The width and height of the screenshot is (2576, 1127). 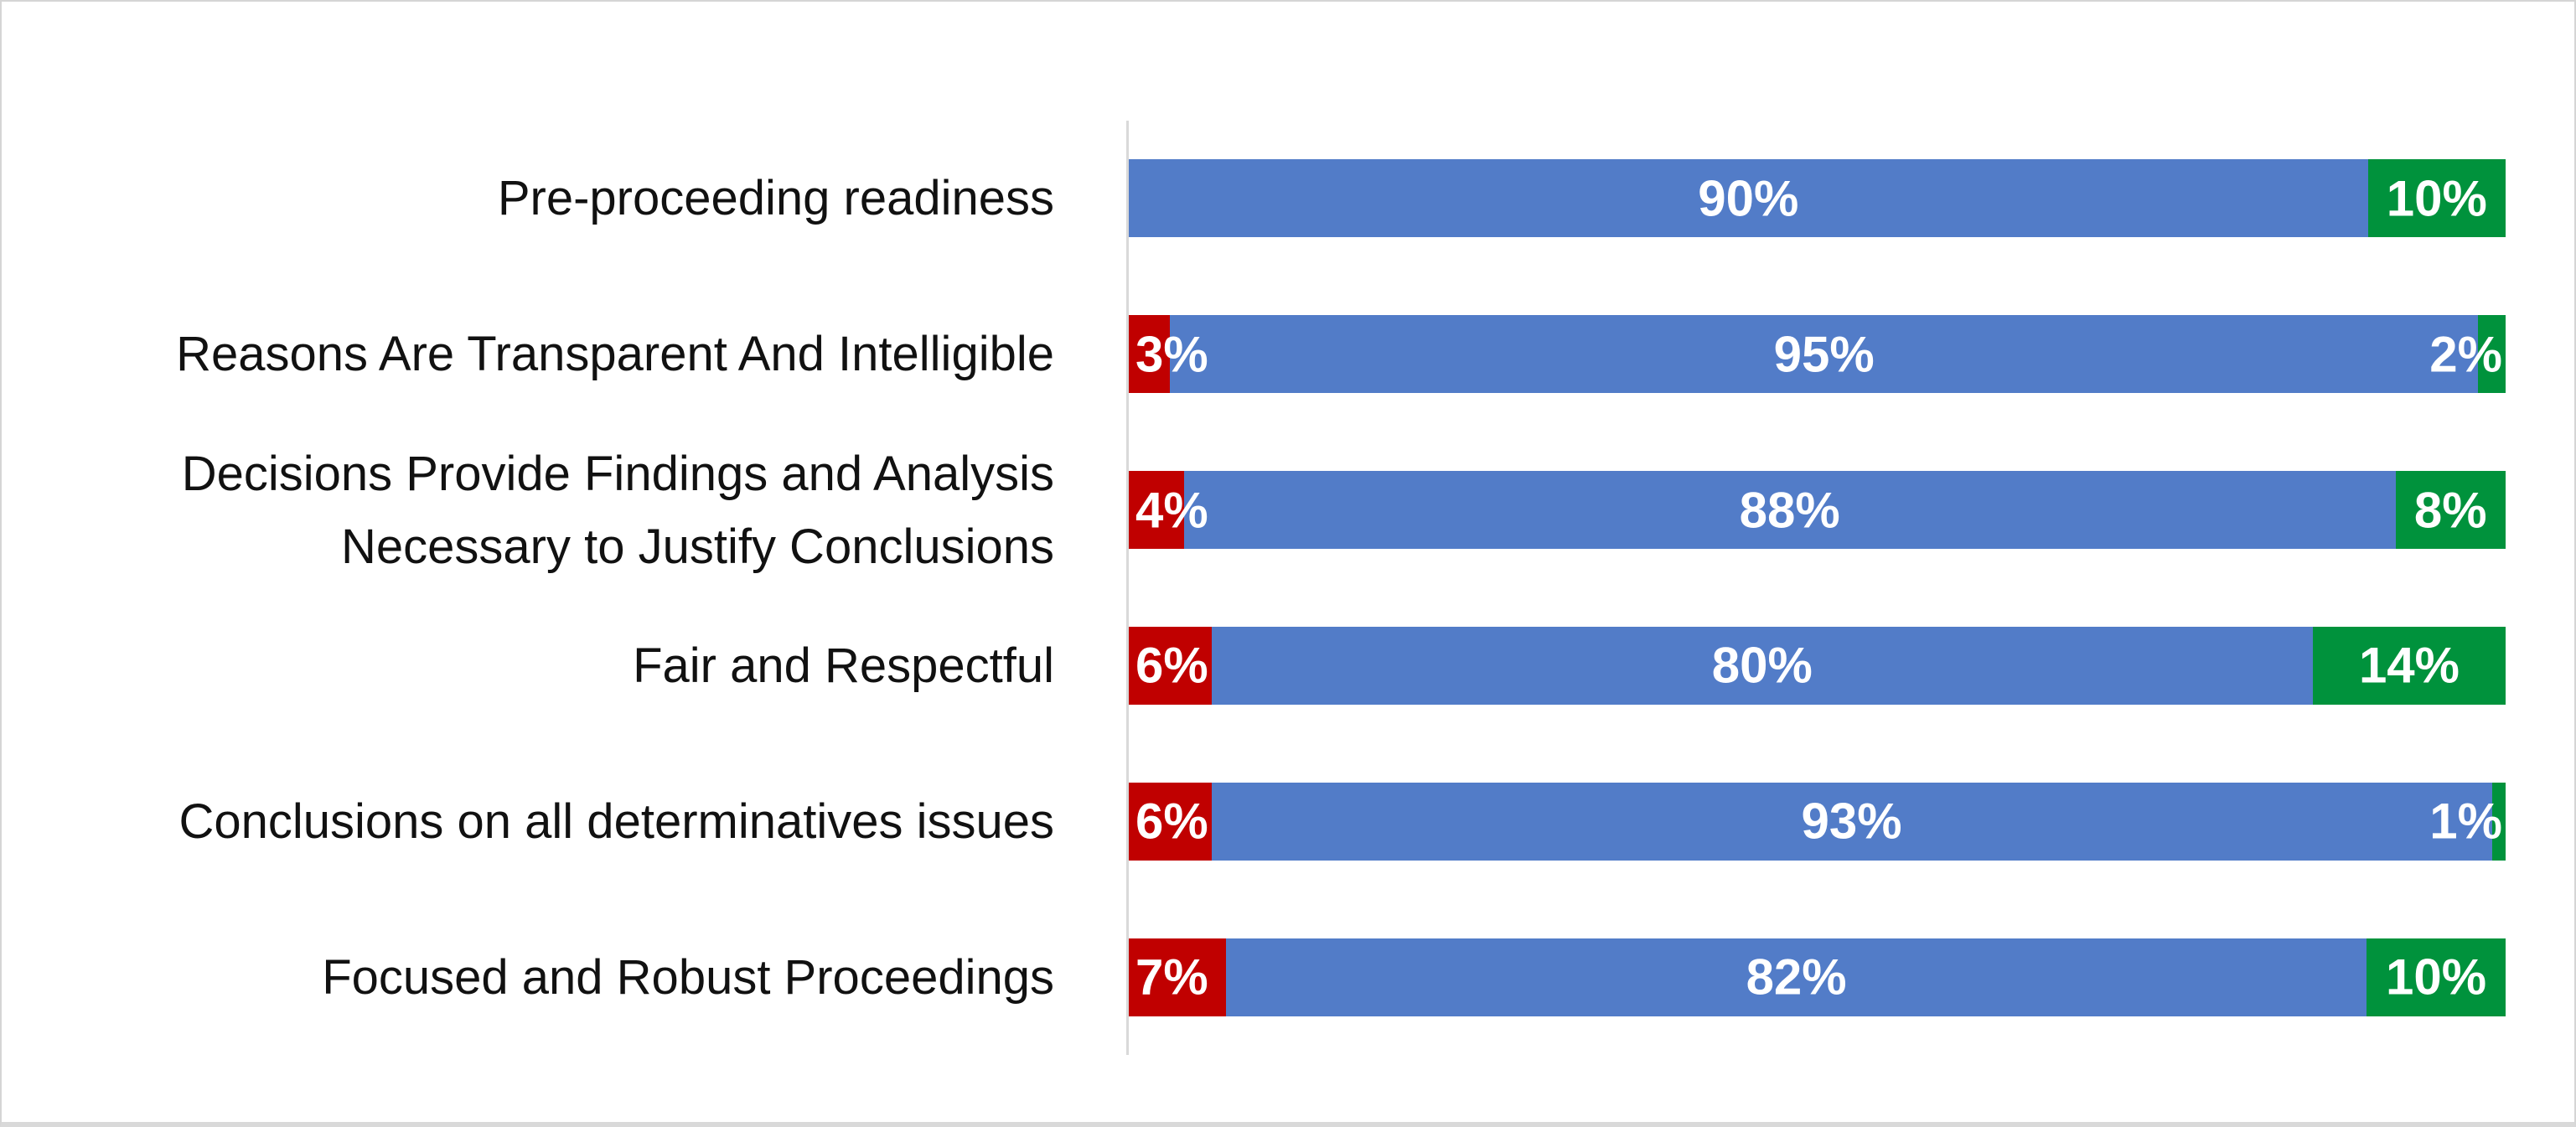 What do you see at coordinates (1171, 354) in the screenshot?
I see `bar-segment-value: 3%` at bounding box center [1171, 354].